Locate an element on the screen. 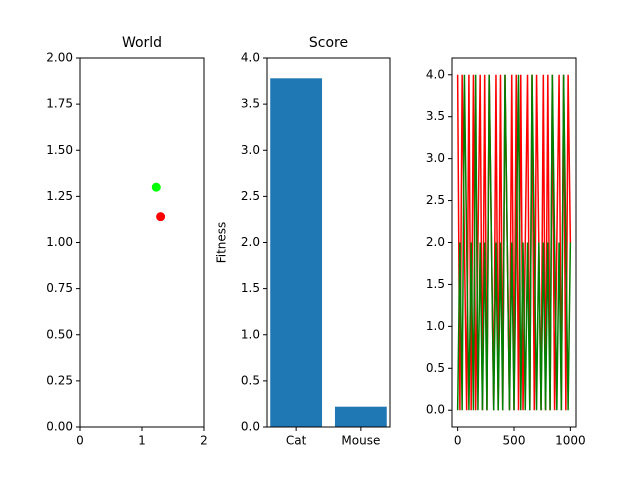 The image size is (640, 480). x-tick-label: 2 is located at coordinates (204, 441).